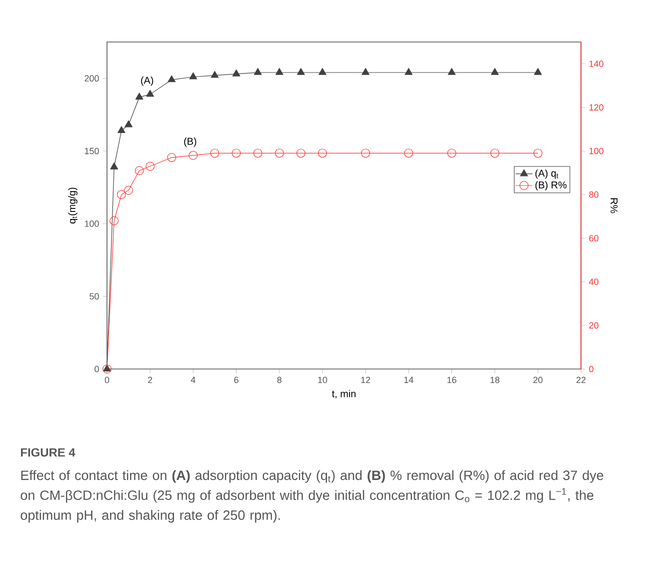  Describe the element at coordinates (593, 238) in the screenshot. I see `y2-tick-label: 60` at that location.